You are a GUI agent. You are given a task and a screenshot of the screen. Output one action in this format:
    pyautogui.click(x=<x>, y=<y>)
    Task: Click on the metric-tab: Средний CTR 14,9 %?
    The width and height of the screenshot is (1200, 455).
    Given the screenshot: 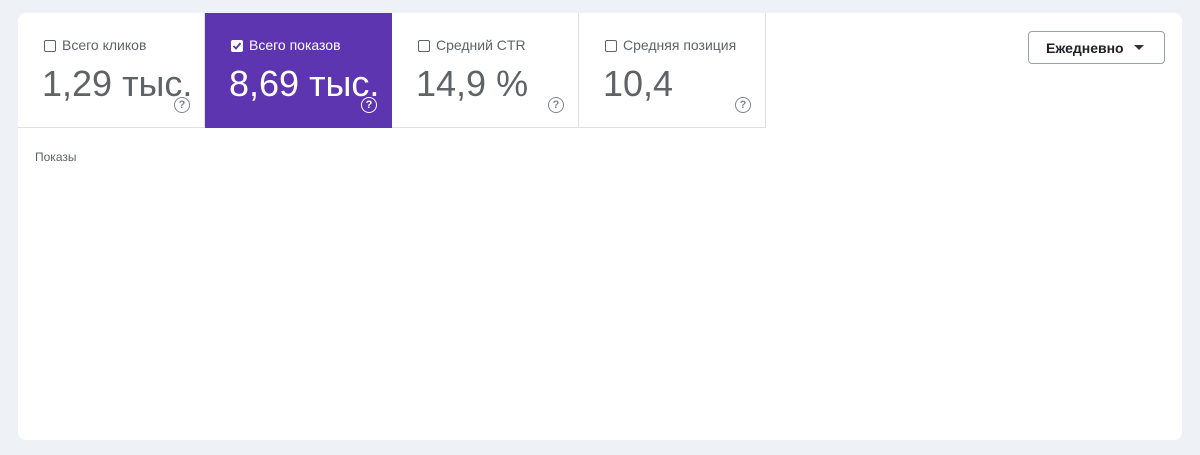 What is the action you would take?
    pyautogui.click(x=485, y=70)
    